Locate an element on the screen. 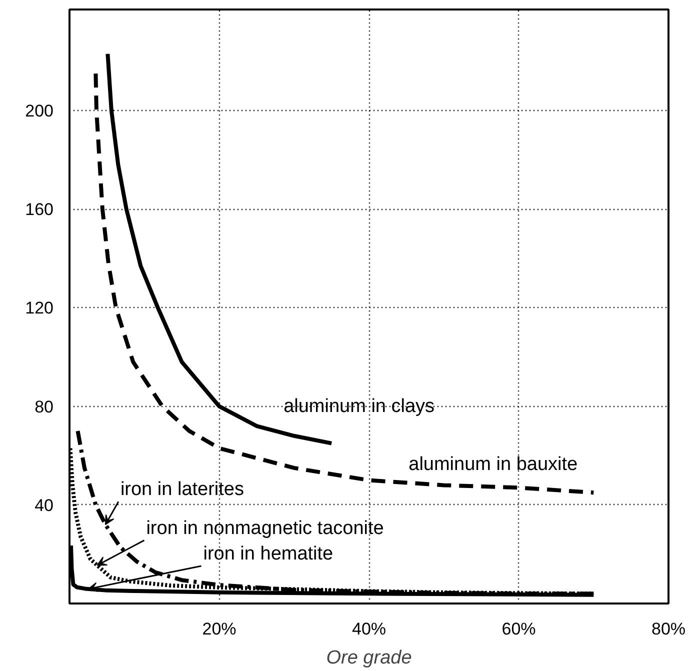  annotation: iron in laterites is located at coordinates (182, 489).